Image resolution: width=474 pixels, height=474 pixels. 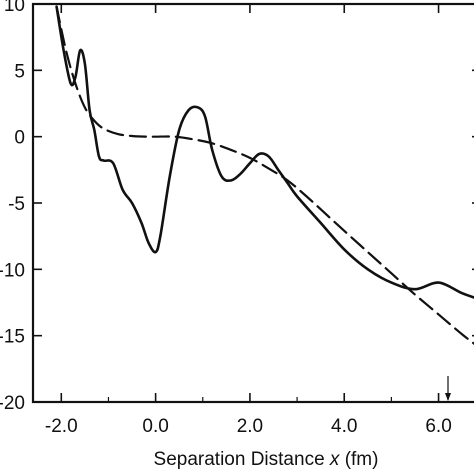 What do you see at coordinates (335, 459) in the screenshot?
I see `x-axis-label-var: x` at bounding box center [335, 459].